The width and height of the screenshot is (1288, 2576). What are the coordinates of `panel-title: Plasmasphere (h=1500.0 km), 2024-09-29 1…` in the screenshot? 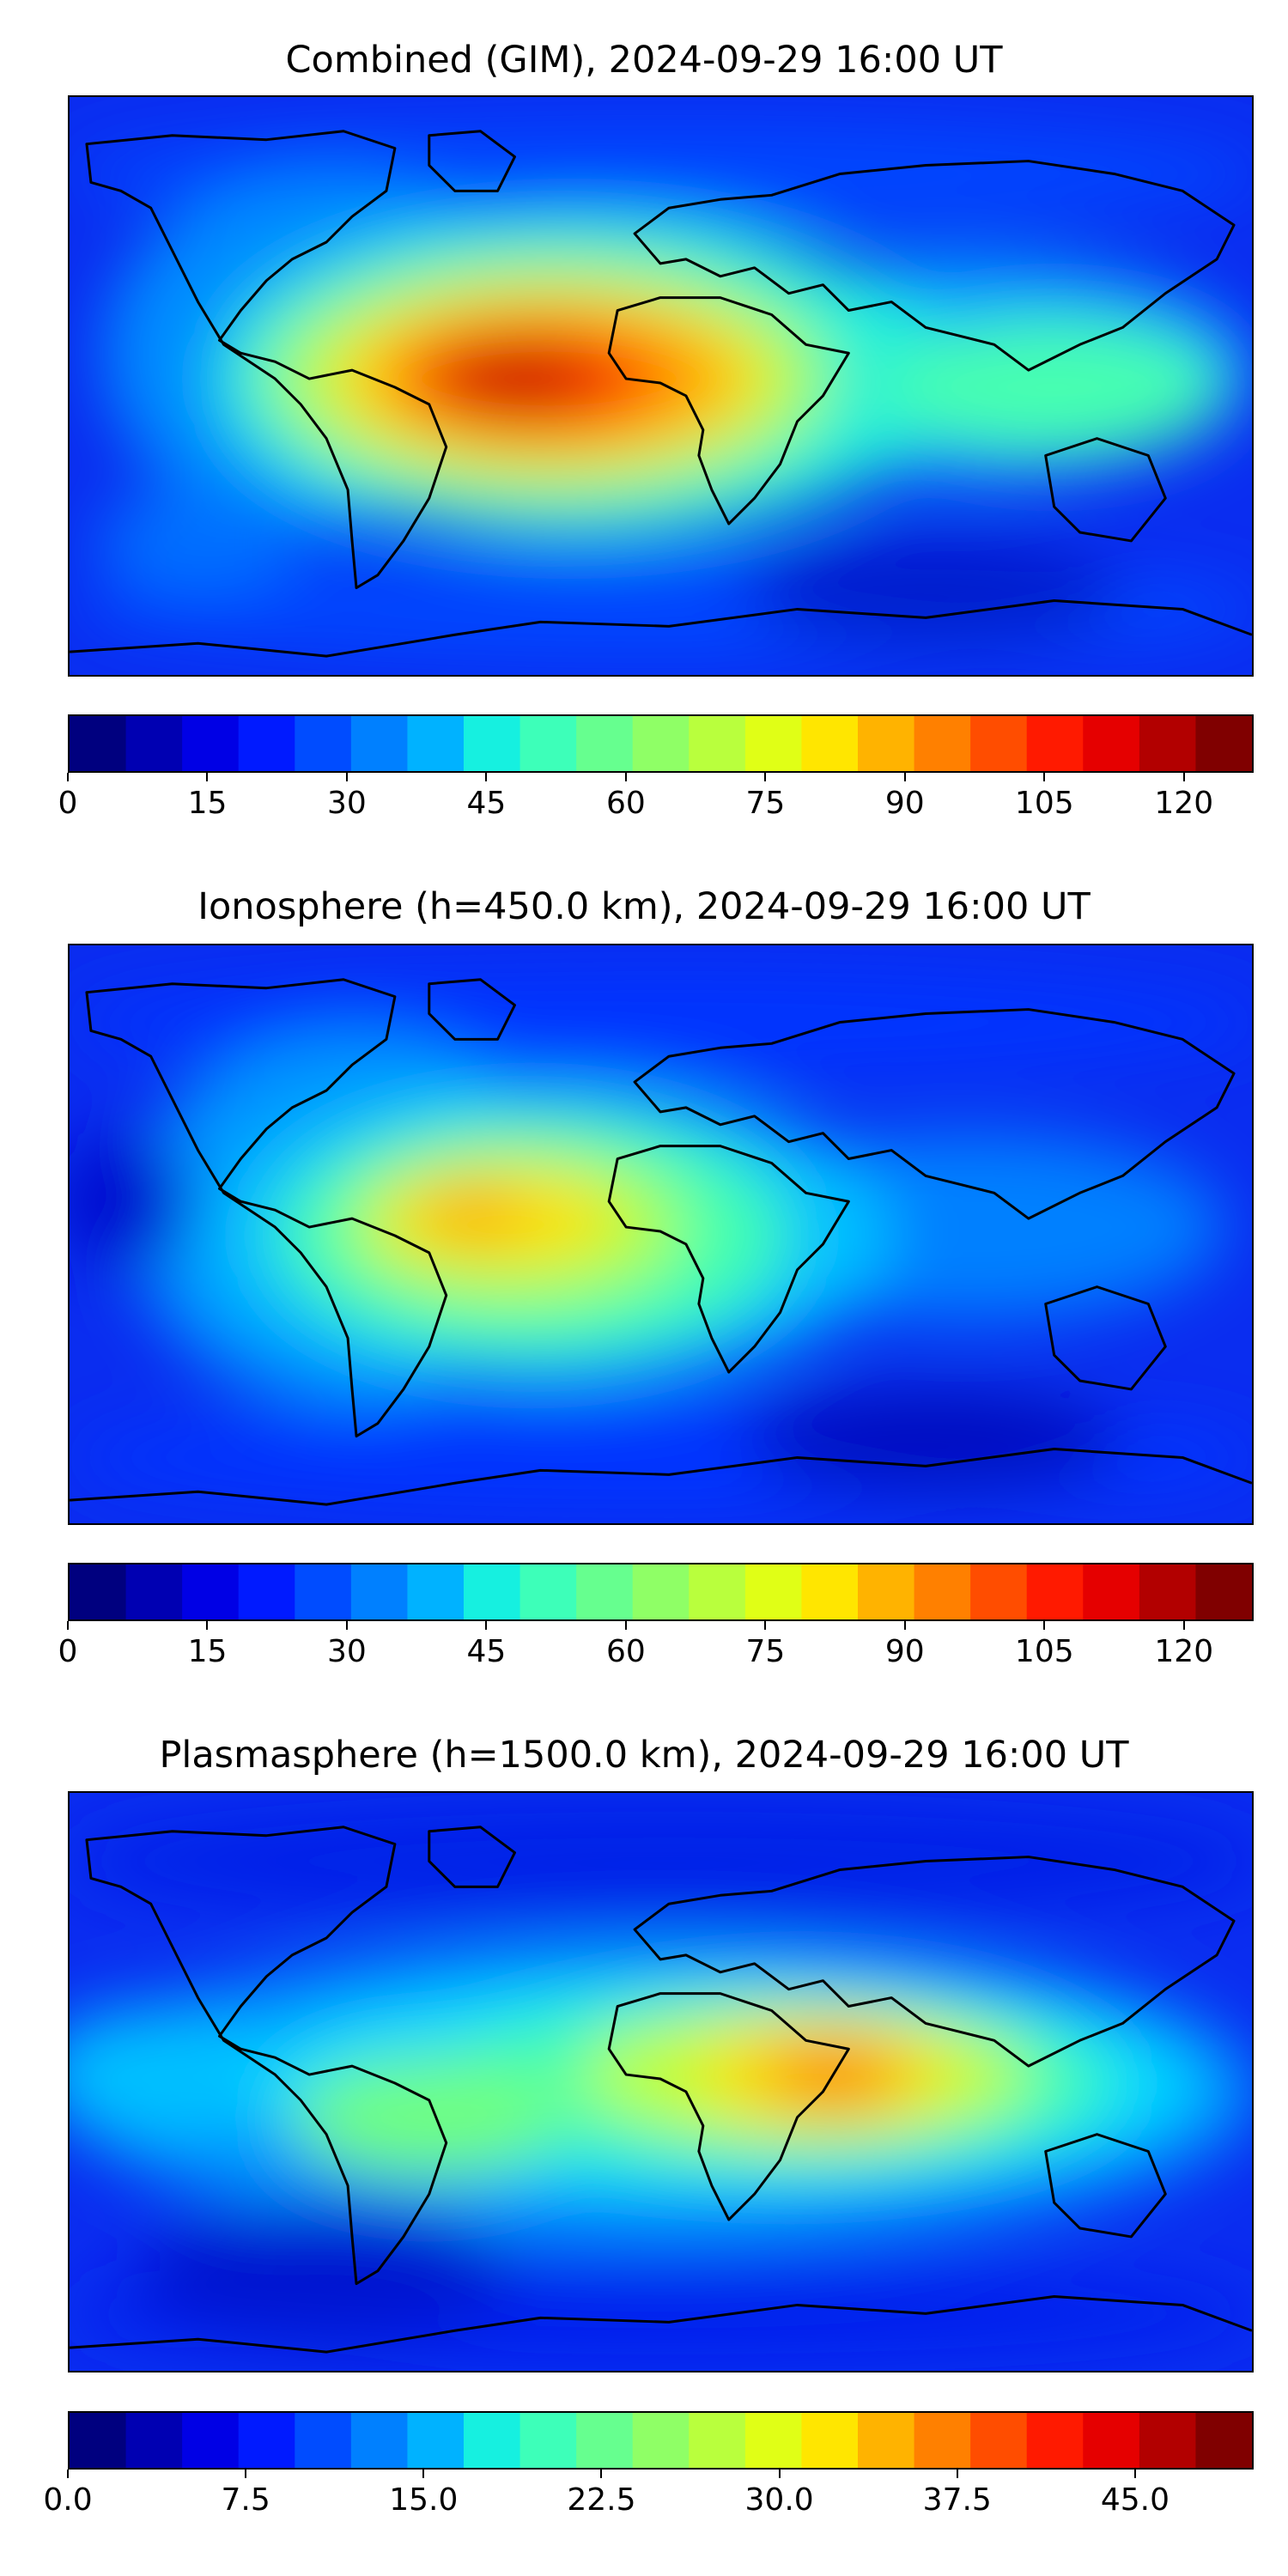 It's located at (644, 1755).